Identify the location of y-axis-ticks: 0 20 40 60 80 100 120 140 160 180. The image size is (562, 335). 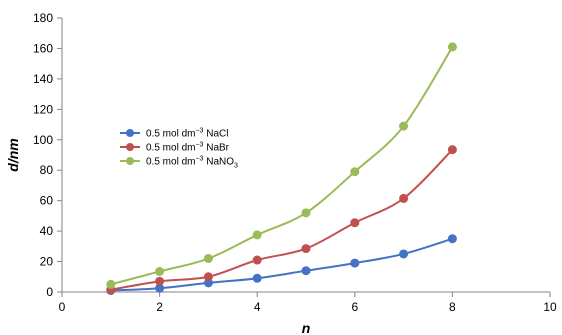
(47, 155).